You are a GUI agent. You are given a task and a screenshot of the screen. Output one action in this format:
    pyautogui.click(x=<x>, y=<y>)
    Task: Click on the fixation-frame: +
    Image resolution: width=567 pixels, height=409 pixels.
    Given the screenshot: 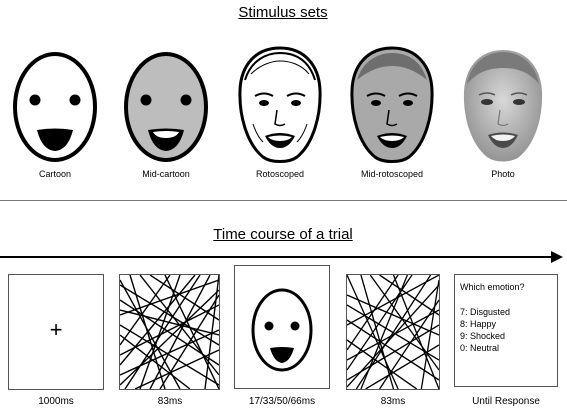 What is the action you would take?
    pyautogui.click(x=56, y=332)
    